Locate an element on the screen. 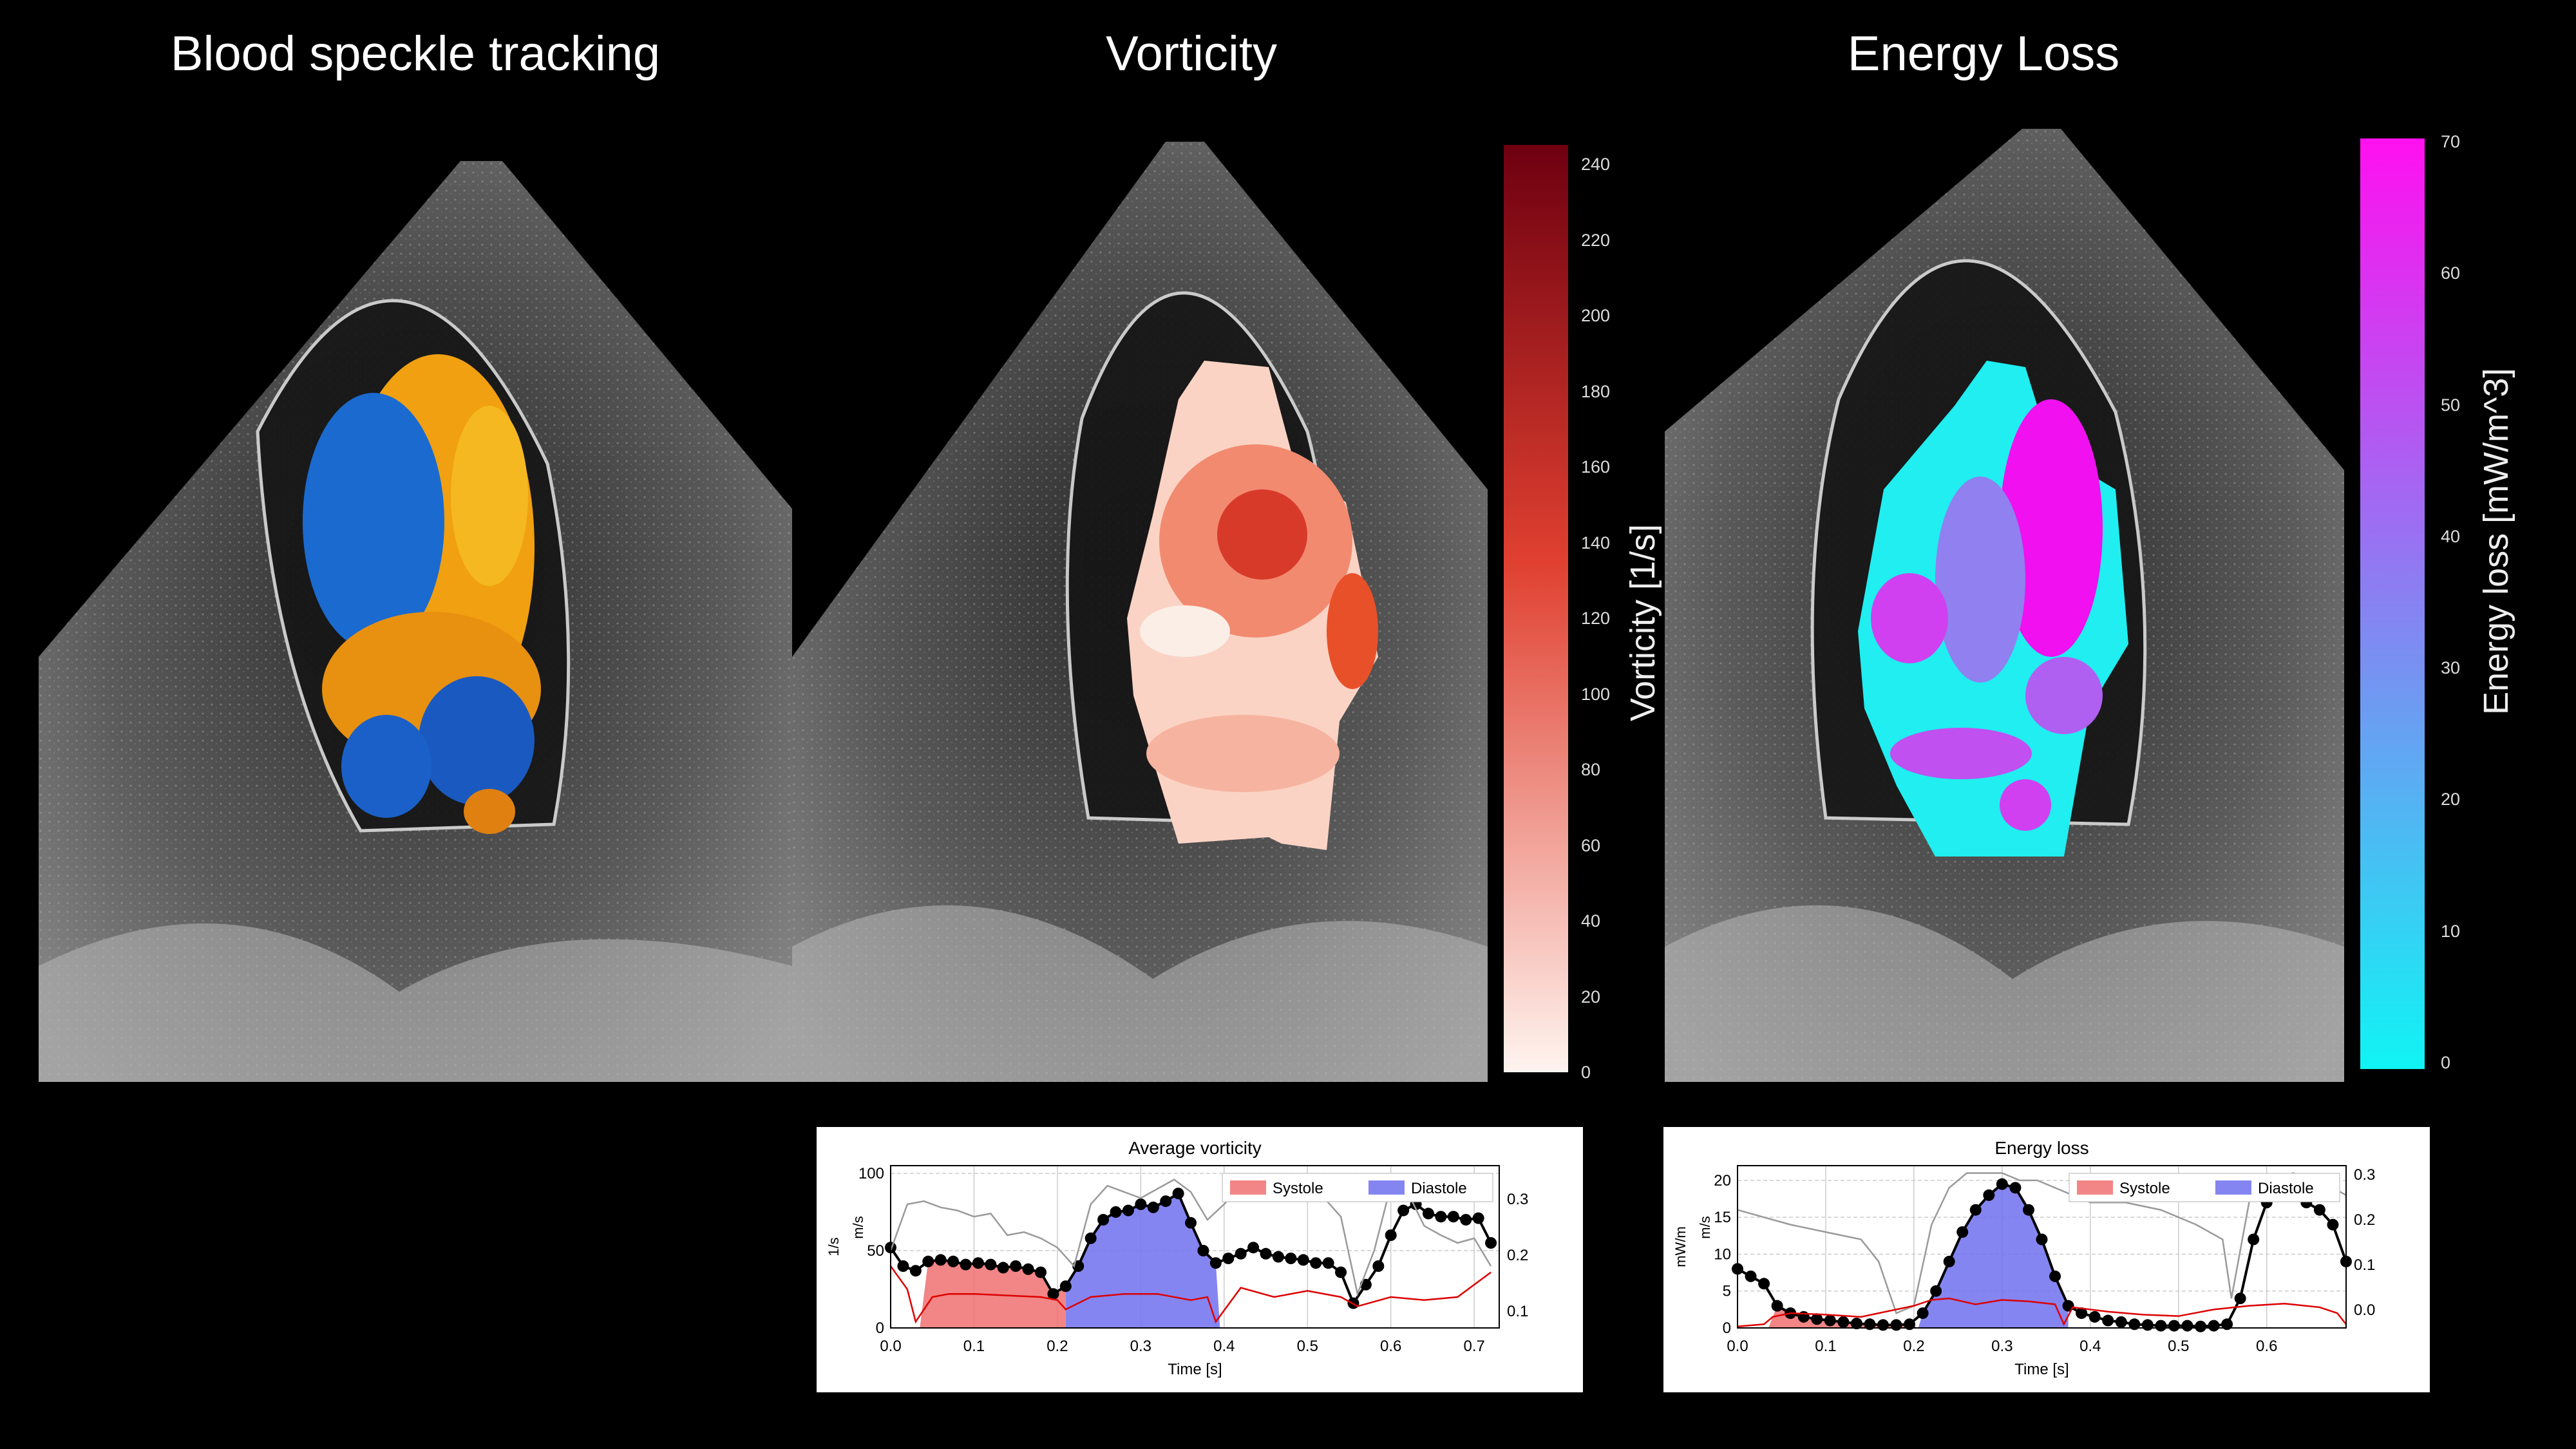  colorbar-tick: 120 is located at coordinates (1596, 619).